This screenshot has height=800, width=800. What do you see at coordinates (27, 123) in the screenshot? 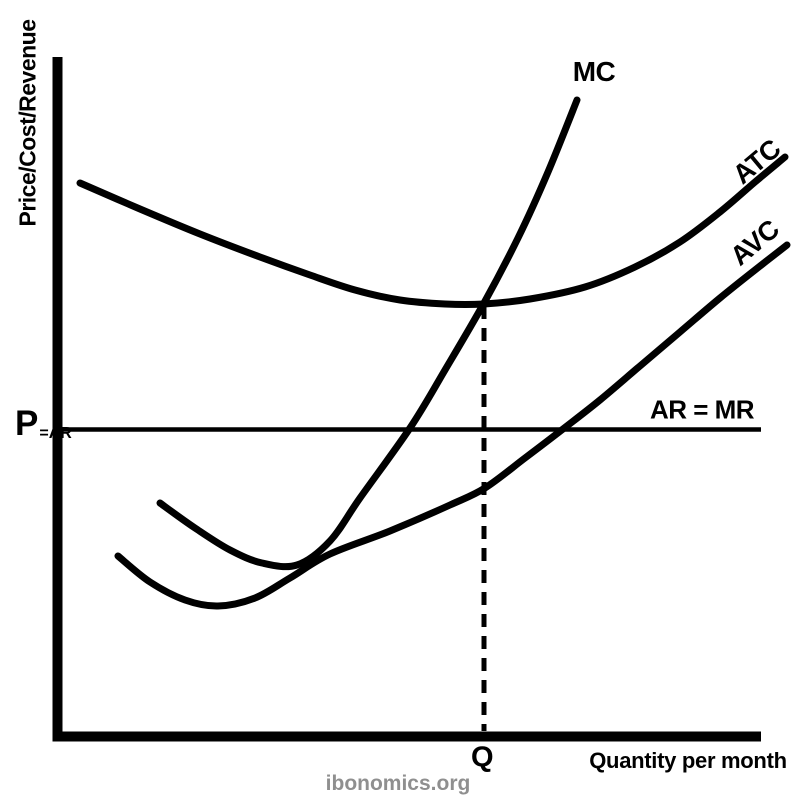
I see `y-axis-label: Price/Cost/Revenue` at bounding box center [27, 123].